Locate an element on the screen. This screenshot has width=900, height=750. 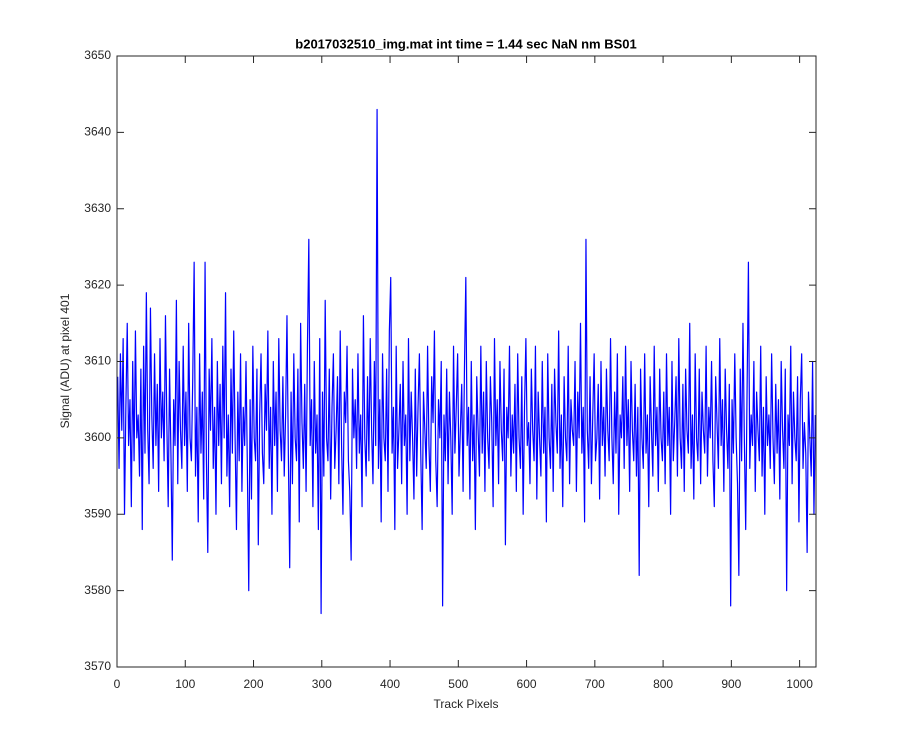
y-tick-label: 3600 is located at coordinates (97, 437).